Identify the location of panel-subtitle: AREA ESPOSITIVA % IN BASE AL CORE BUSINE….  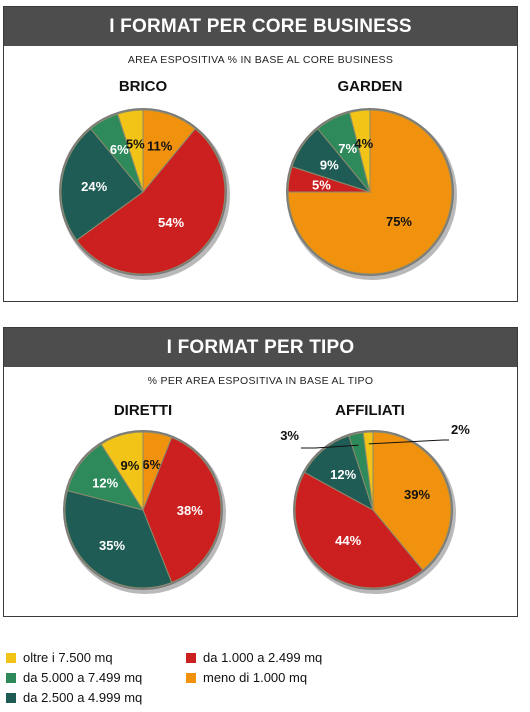
(260, 60).